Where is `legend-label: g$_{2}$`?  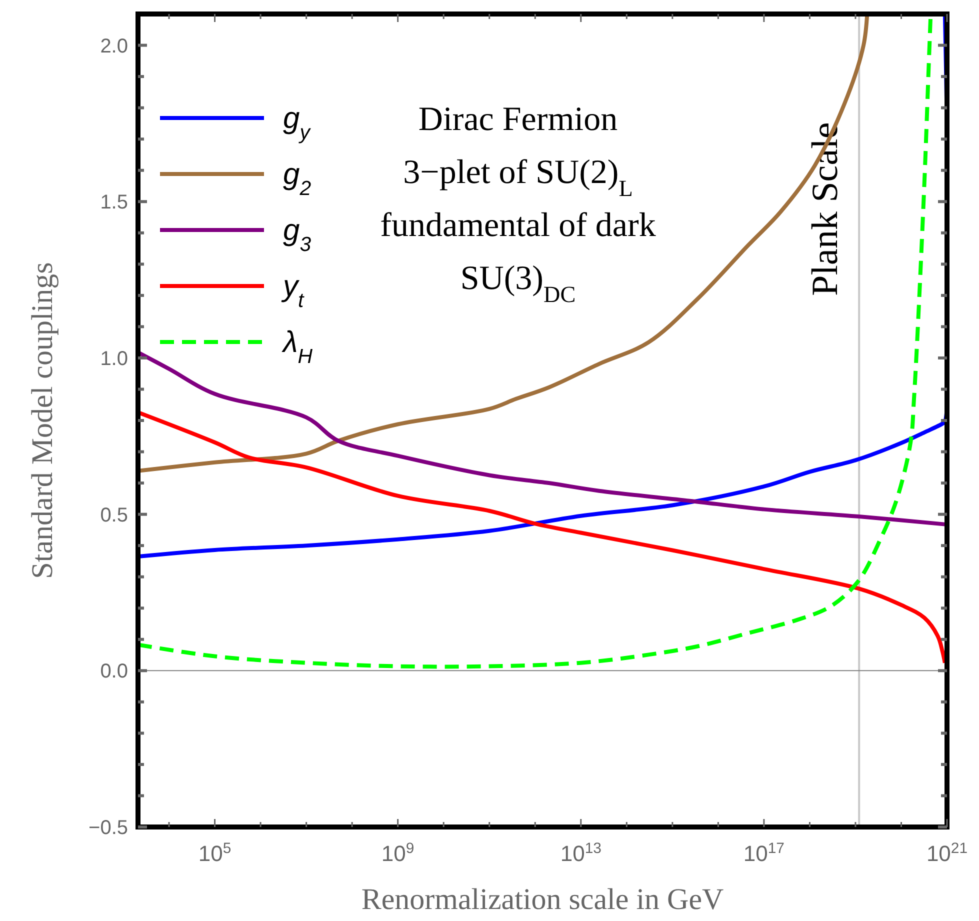 legend-label: g$_{2}$ is located at coordinates (297, 179).